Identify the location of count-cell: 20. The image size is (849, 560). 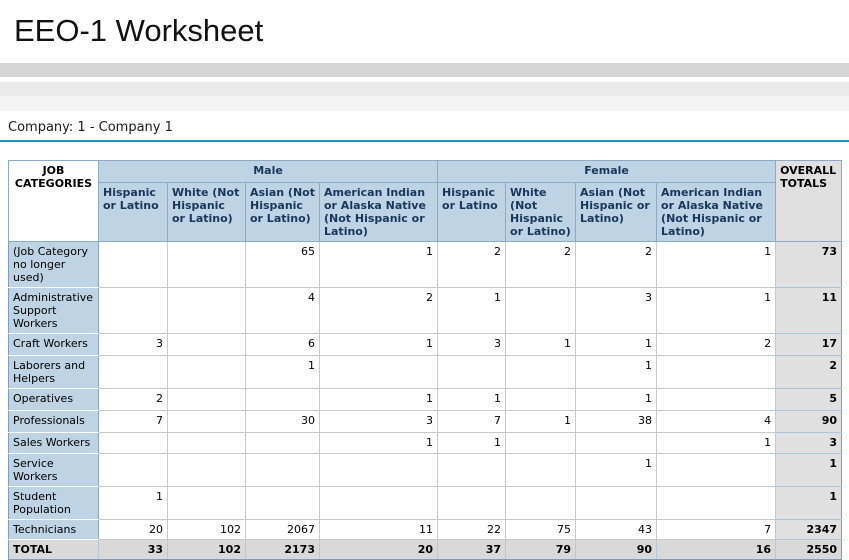
(133, 529).